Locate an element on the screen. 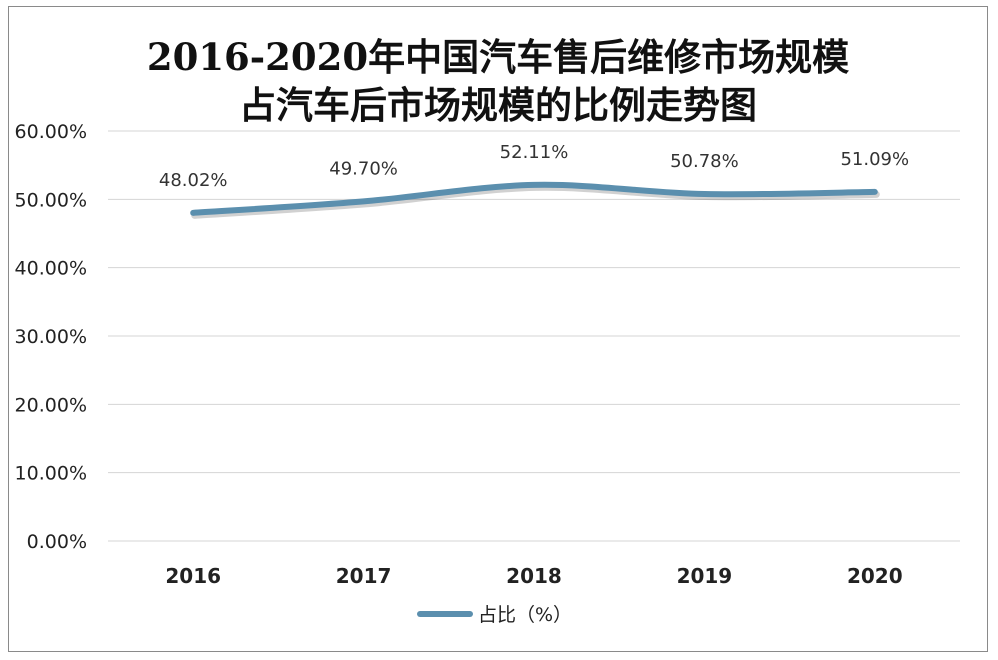 This screenshot has height=660, width=998. x-axis-ticks: 2016 2017 2018 2019 2020 is located at coordinates (533, 576).